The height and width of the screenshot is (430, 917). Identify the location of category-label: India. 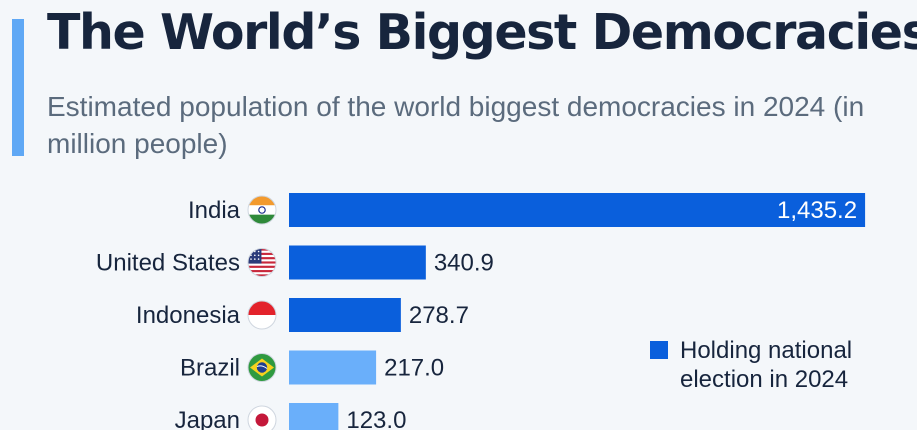
(214, 210).